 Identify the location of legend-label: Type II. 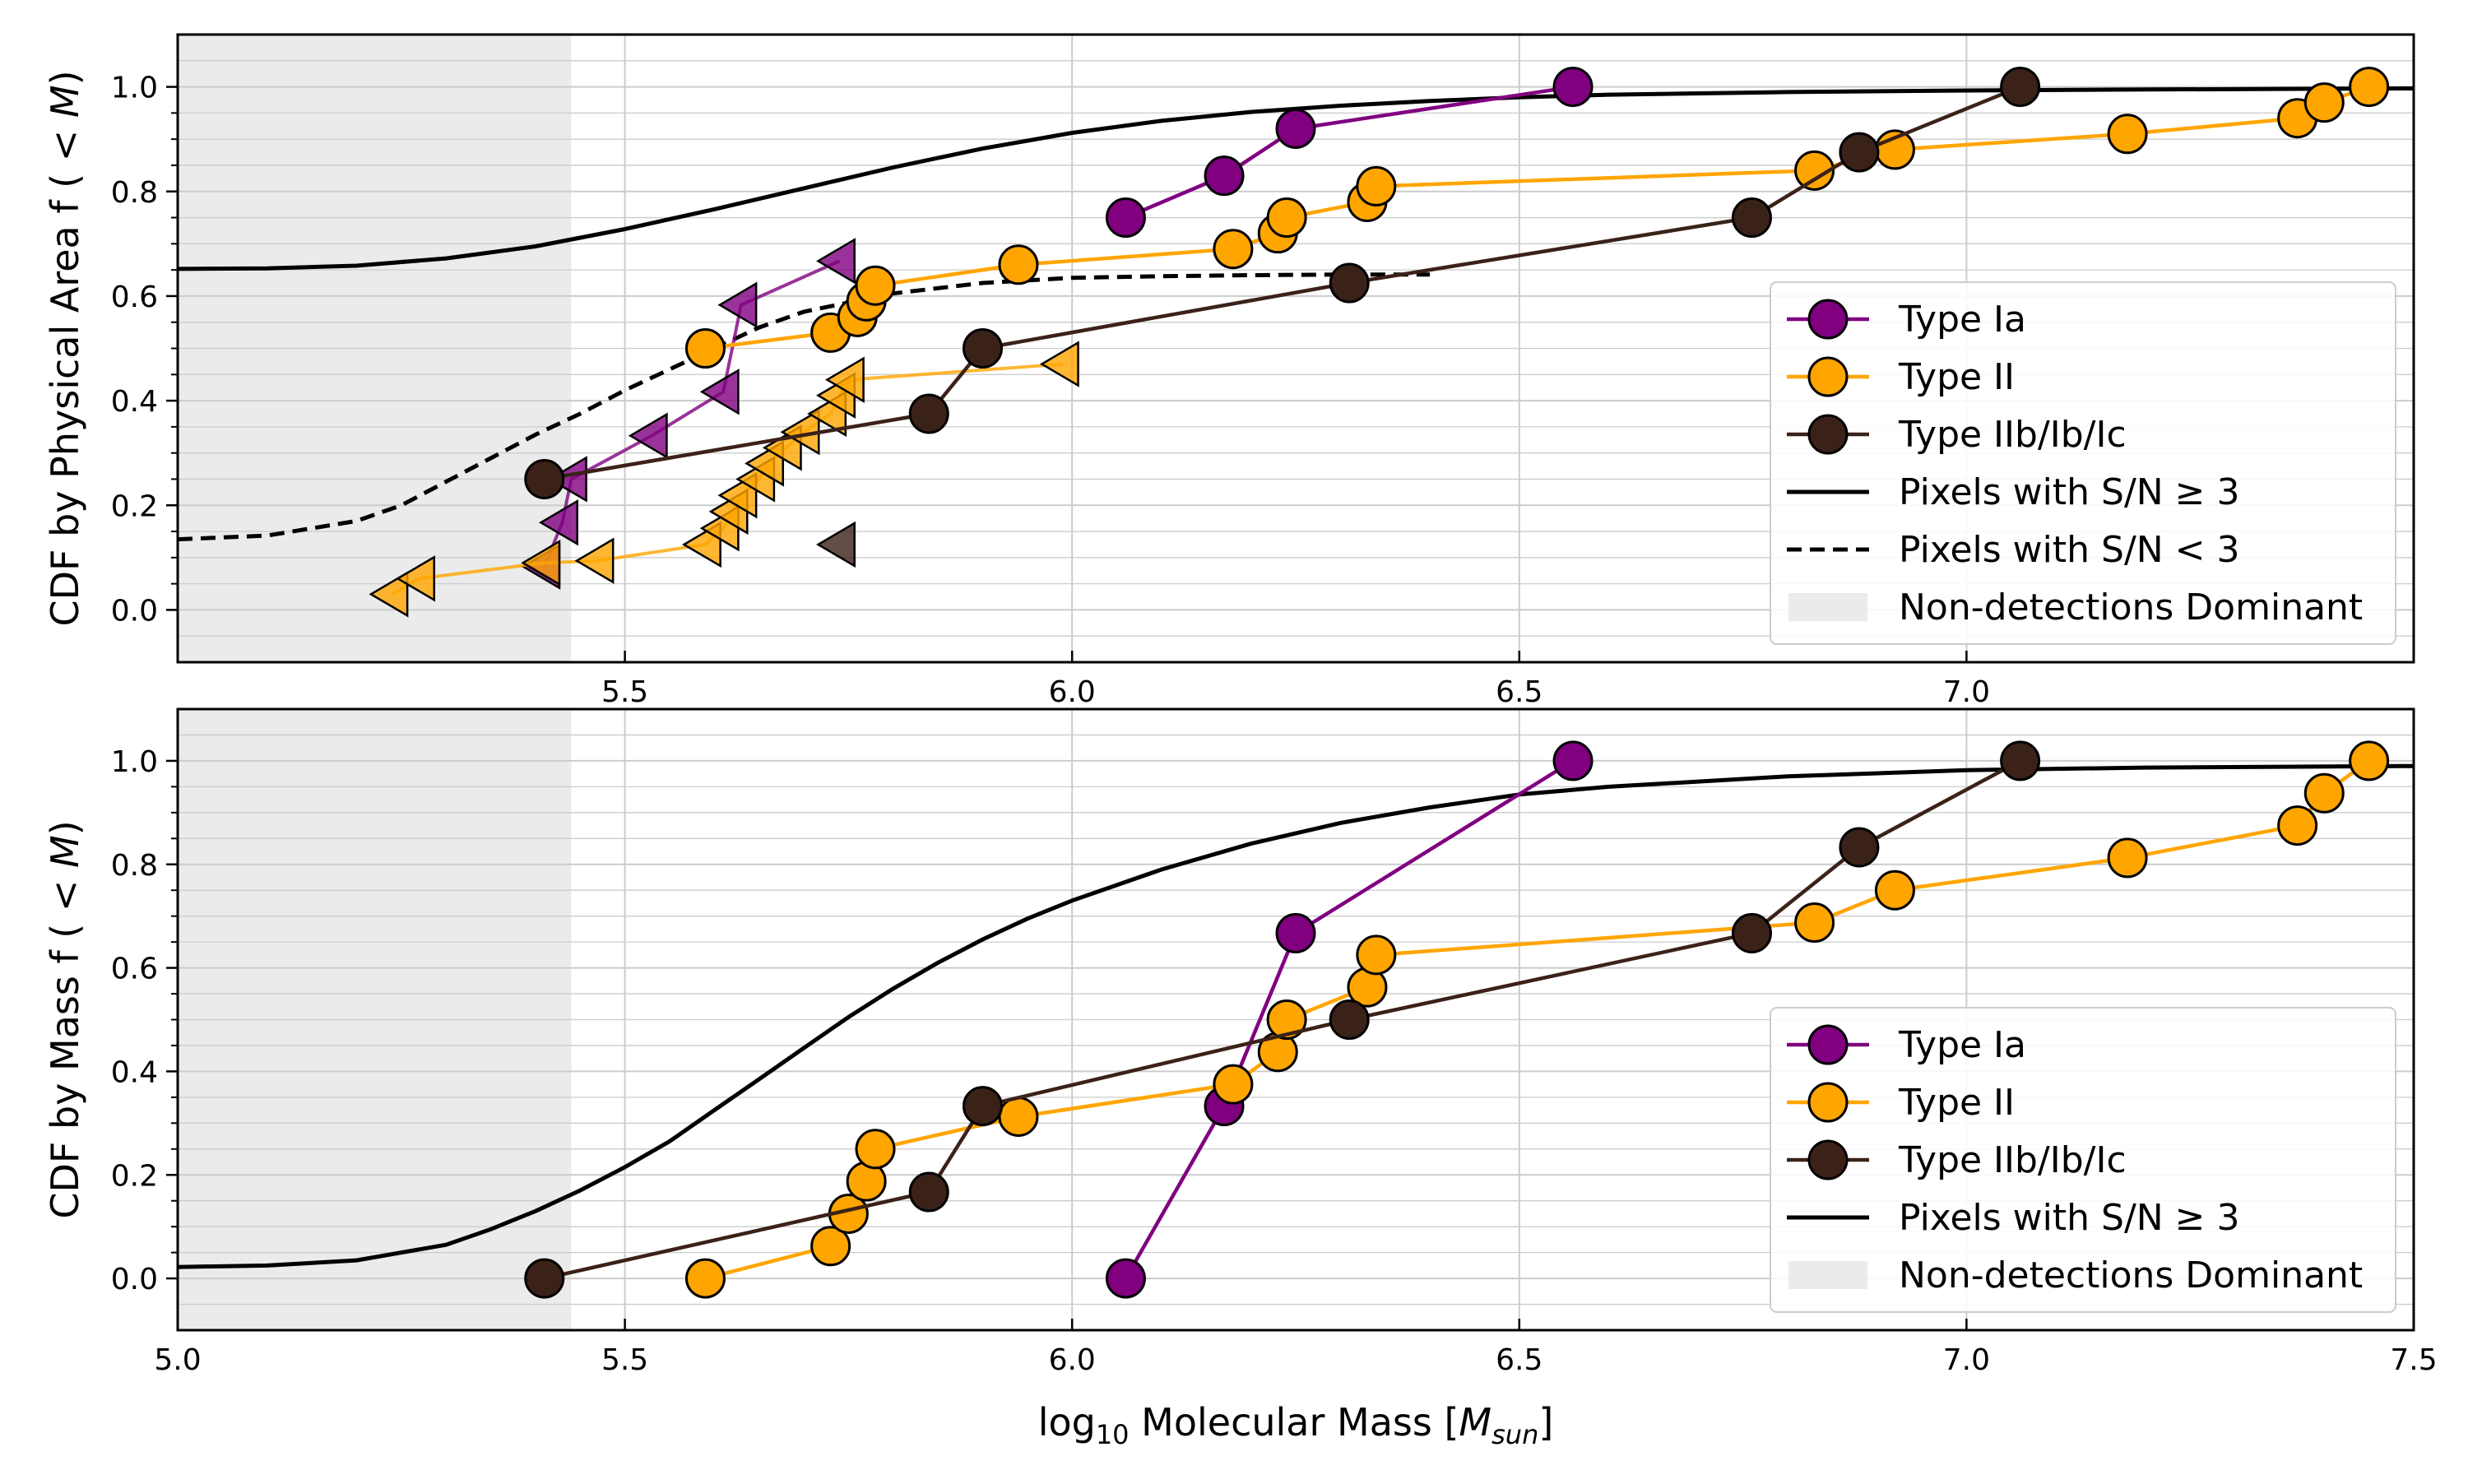
(1957, 377).